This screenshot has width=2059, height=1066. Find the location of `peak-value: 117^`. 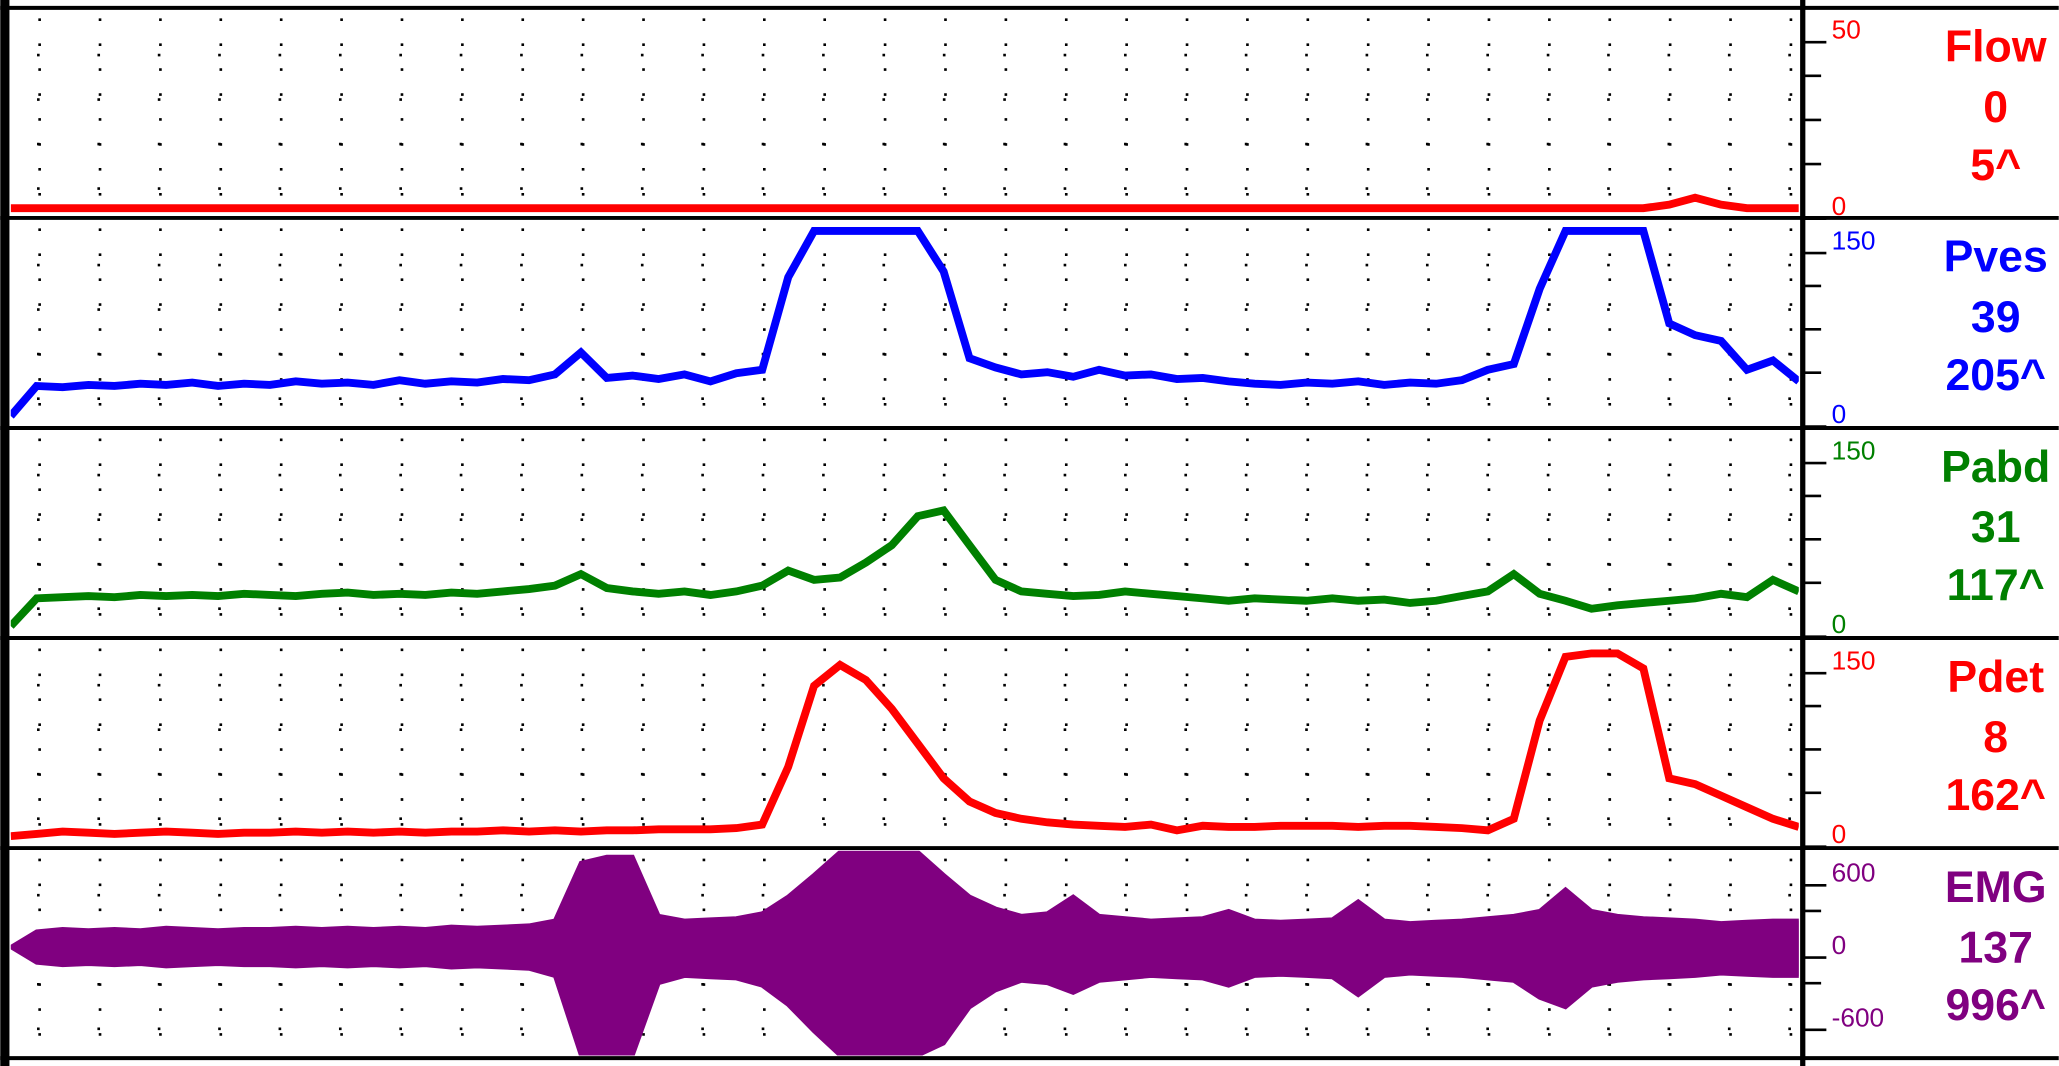

peak-value: 117^ is located at coordinates (1996, 585).